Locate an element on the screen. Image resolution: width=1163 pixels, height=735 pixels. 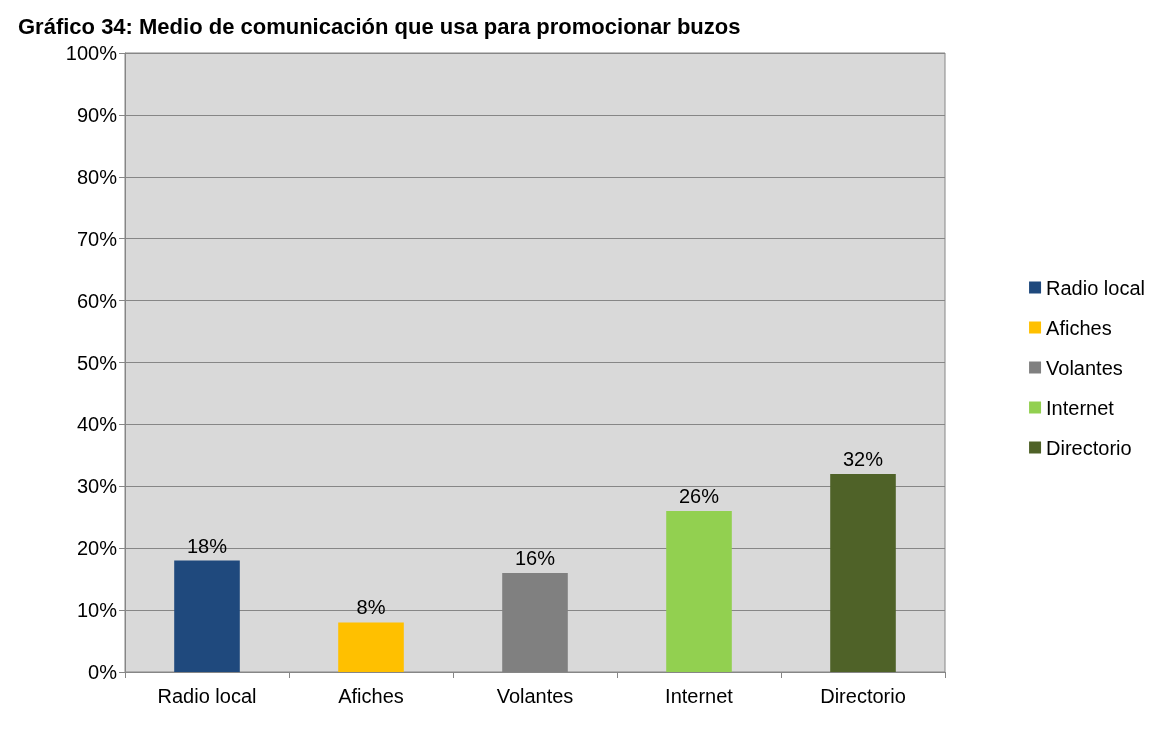
data-label: 16% is located at coordinates (535, 557).